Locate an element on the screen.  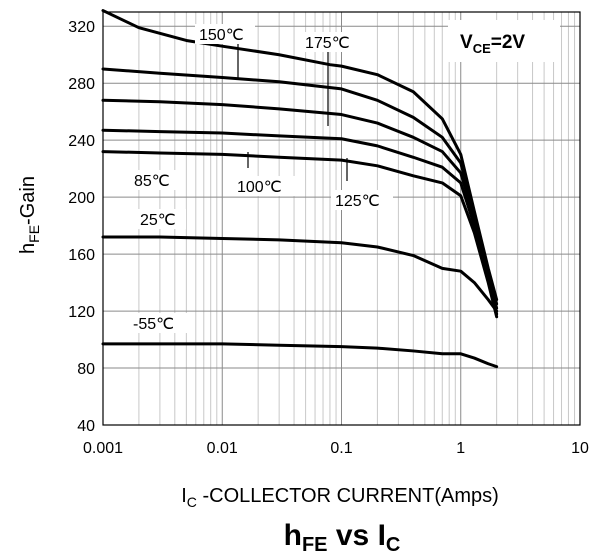
y-axis-label: hFE-Gain is located at coordinates (29, 215).